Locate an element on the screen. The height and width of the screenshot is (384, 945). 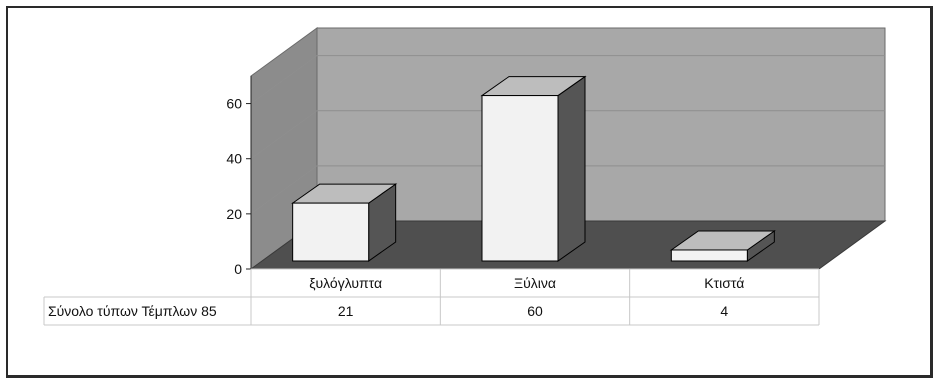
table-value: 21 is located at coordinates (346, 311).